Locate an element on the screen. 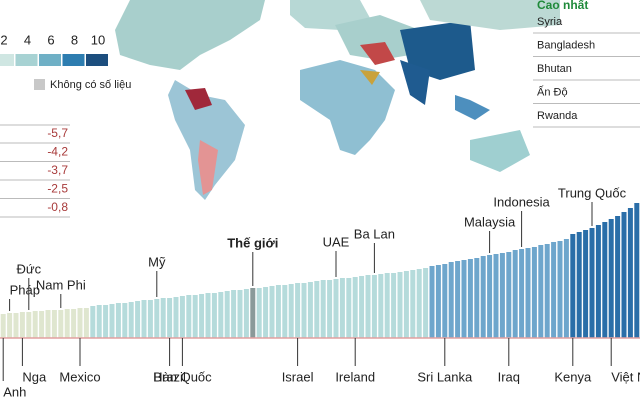 This screenshot has width=640, height=400. yemen is located at coordinates (370, 77).